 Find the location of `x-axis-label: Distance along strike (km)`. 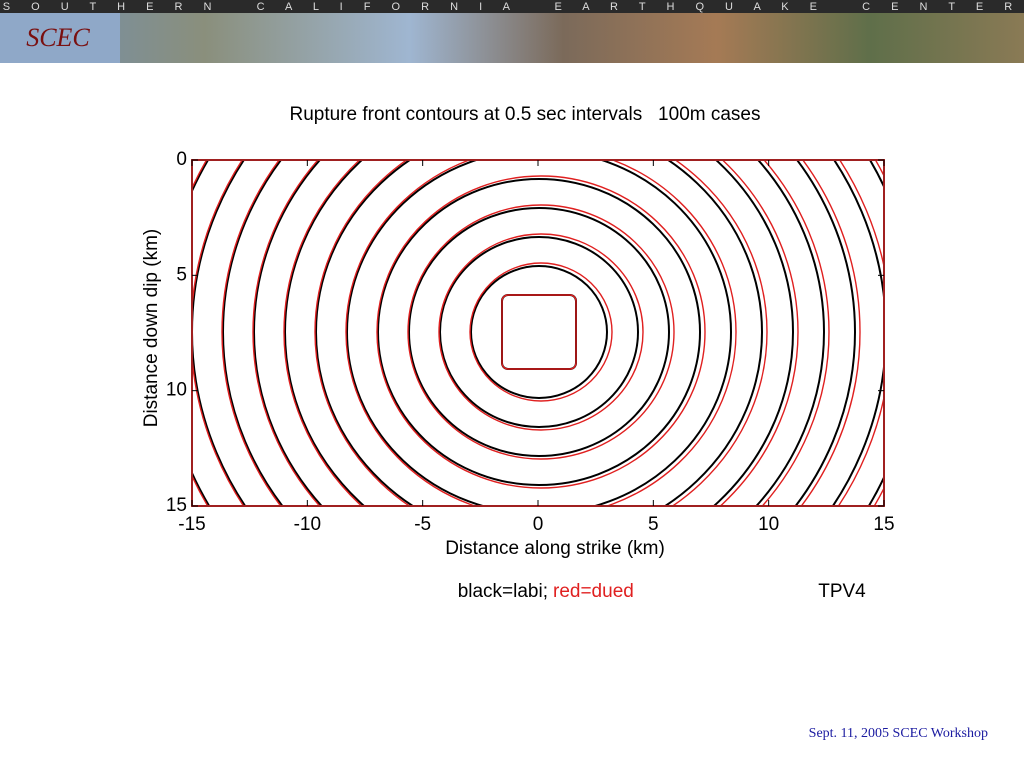

x-axis-label: Distance along strike (km) is located at coordinates (555, 548).